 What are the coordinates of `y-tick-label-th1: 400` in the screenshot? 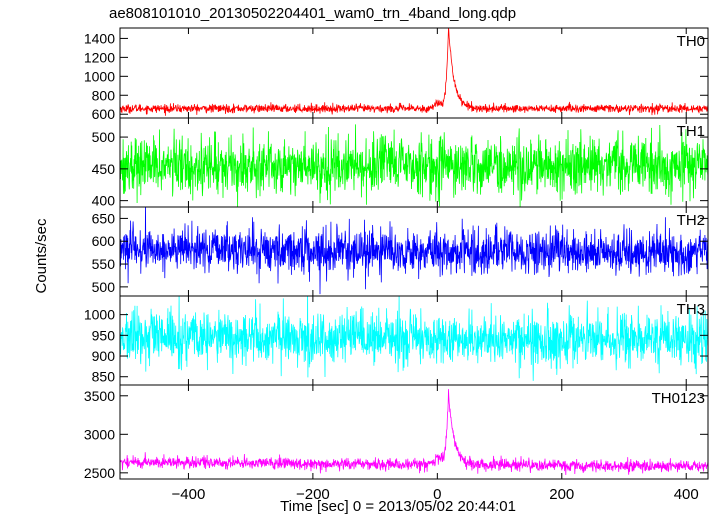 It's located at (104, 201).